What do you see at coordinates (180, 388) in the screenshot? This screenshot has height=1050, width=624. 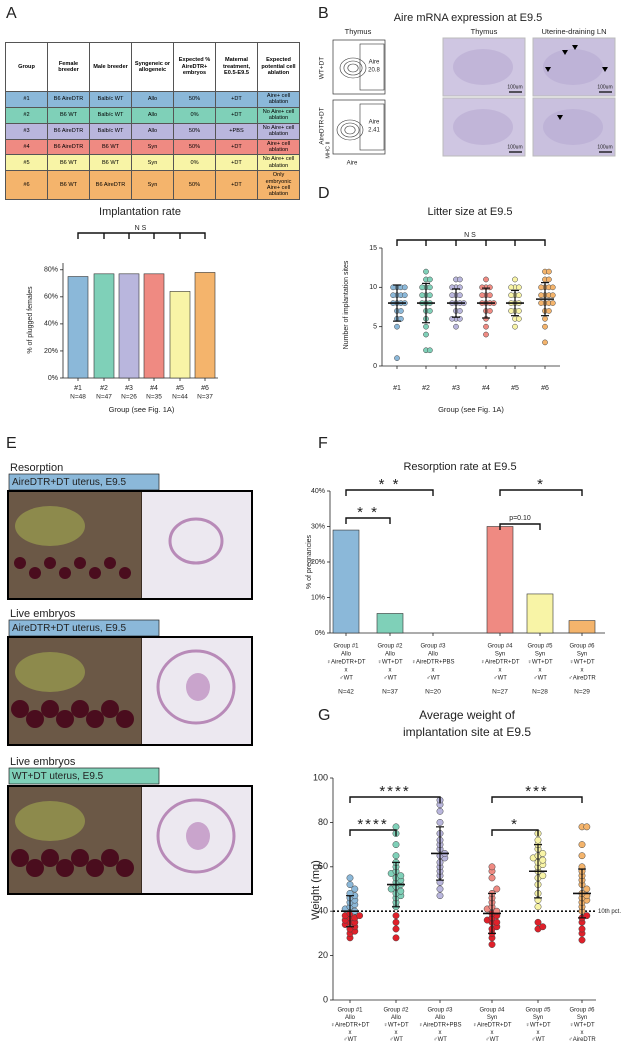 I see `x-tick-label: #5` at bounding box center [180, 388].